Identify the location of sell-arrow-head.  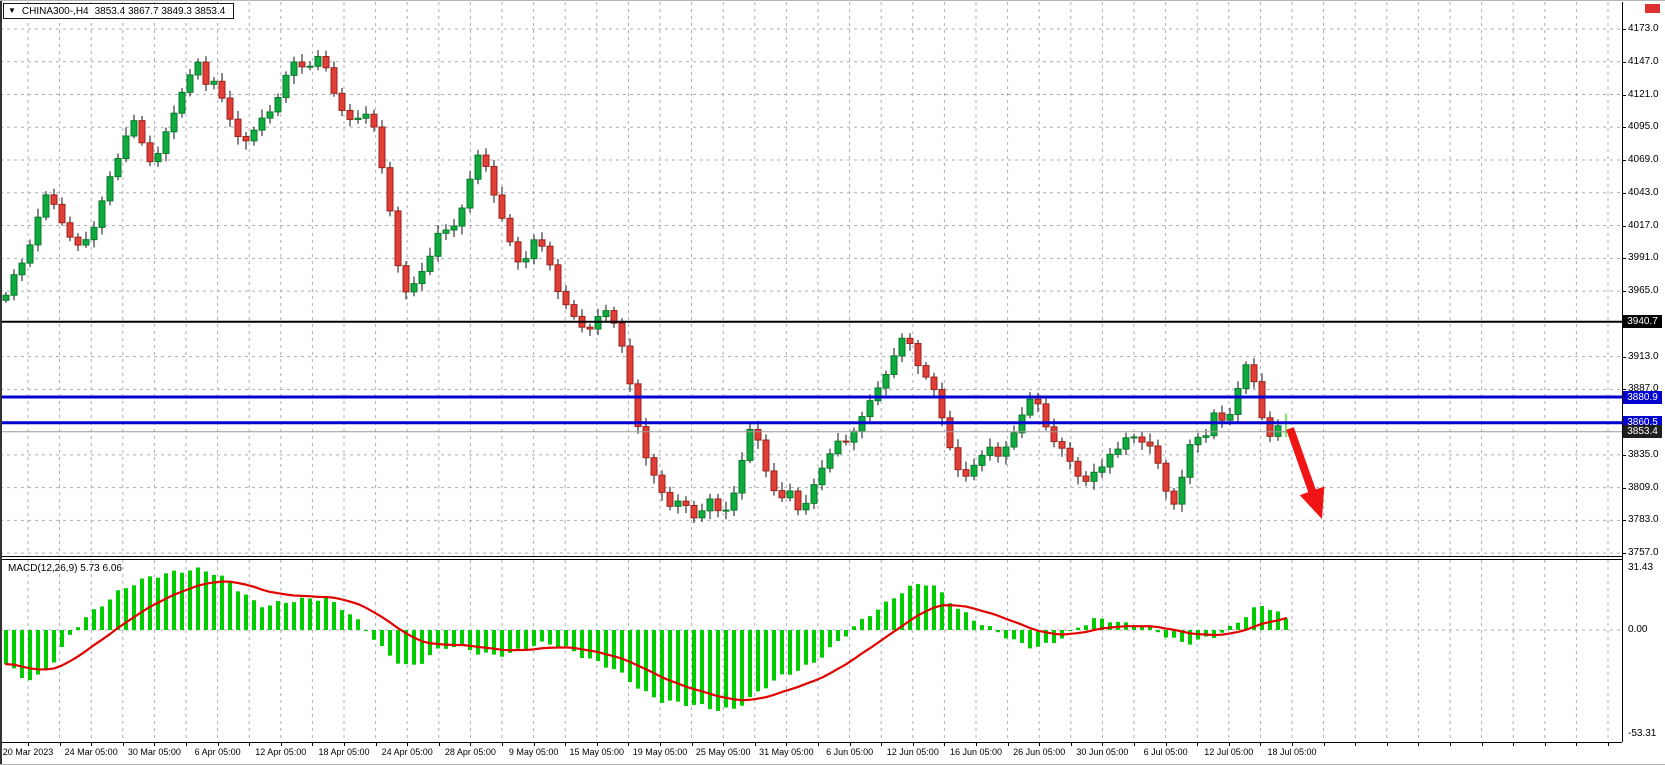
(1312, 503).